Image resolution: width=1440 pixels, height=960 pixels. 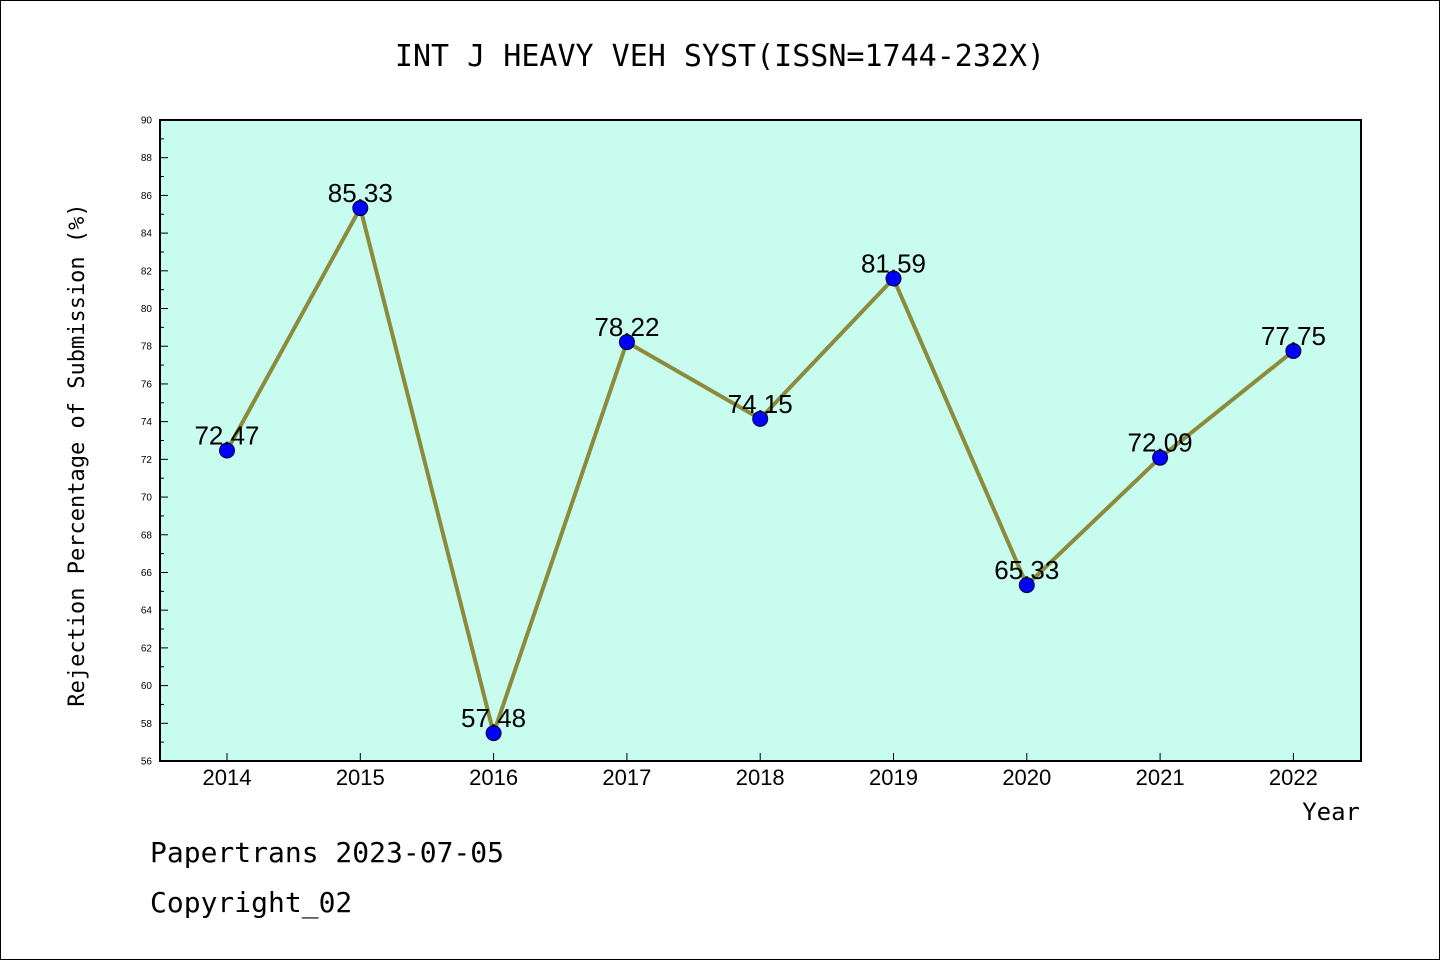 What do you see at coordinates (1160, 443) in the screenshot?
I see `data-label: 72.09` at bounding box center [1160, 443].